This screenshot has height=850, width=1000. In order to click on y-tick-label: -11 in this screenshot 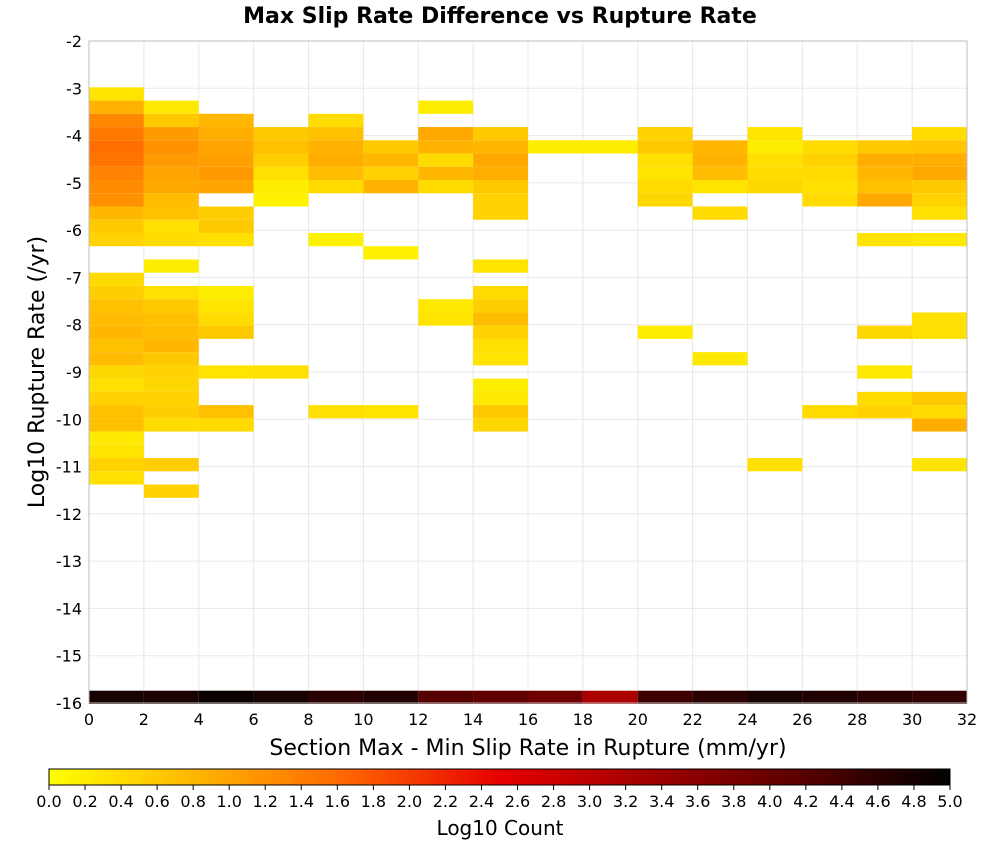, I will do `click(69, 467)`.